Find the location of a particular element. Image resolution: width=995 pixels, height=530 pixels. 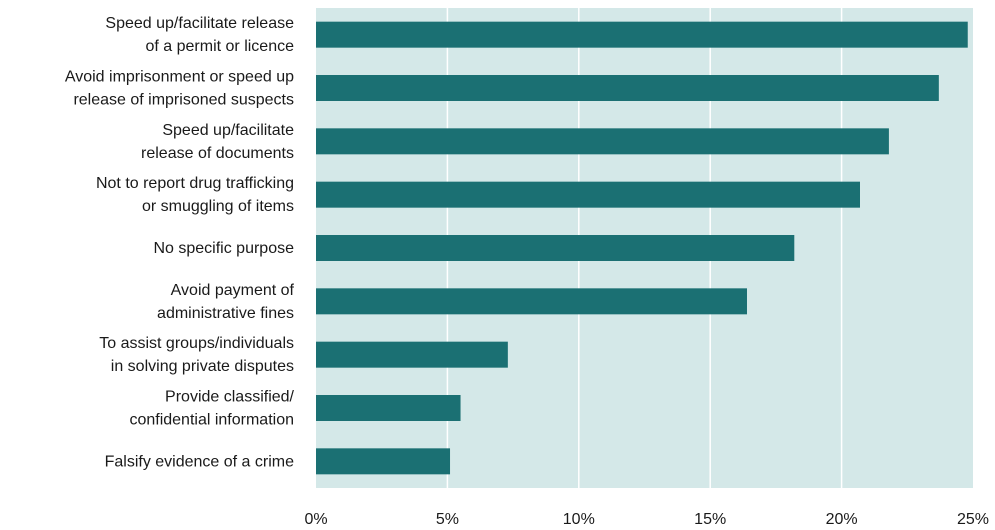

category-label-line: Avoid payment of is located at coordinates (233, 290).